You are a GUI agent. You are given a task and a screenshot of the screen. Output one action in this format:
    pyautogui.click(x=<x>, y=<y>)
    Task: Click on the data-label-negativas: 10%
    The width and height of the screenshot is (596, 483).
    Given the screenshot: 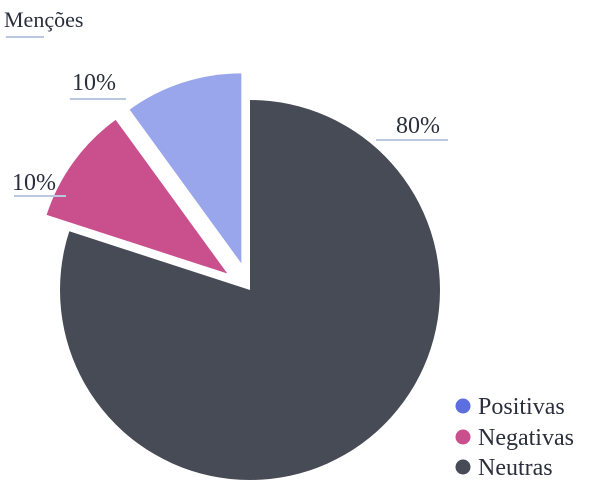 What is the action you would take?
    pyautogui.click(x=34, y=183)
    